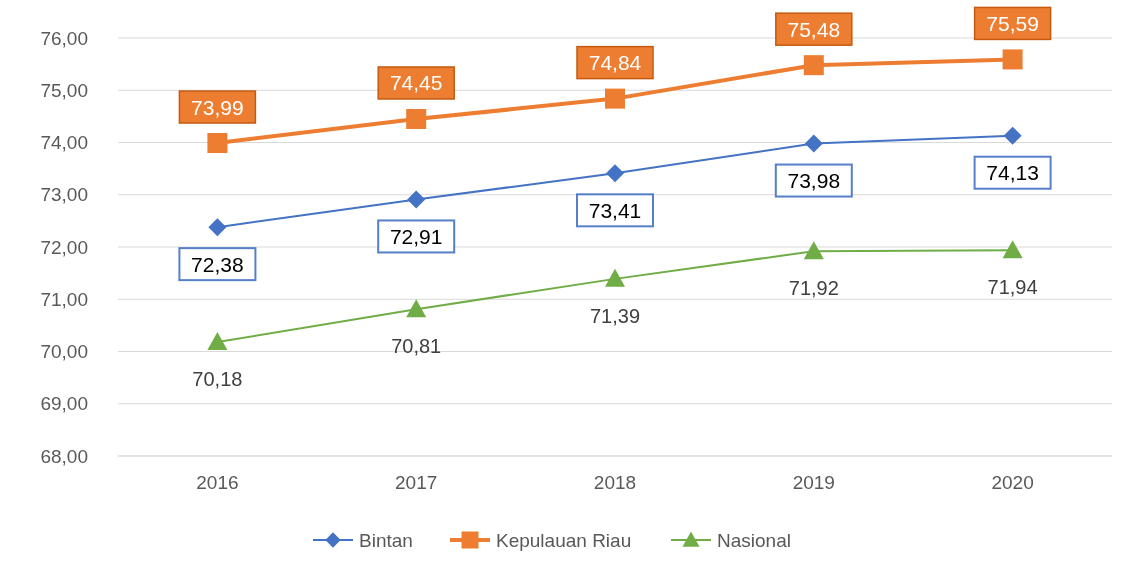  Describe the element at coordinates (64, 195) in the screenshot. I see `y-tick-label: 73,00` at that location.